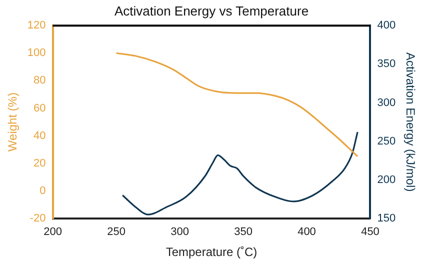  What do you see at coordinates (386, 26) in the screenshot?
I see `y2-tick-label: 400` at bounding box center [386, 26].